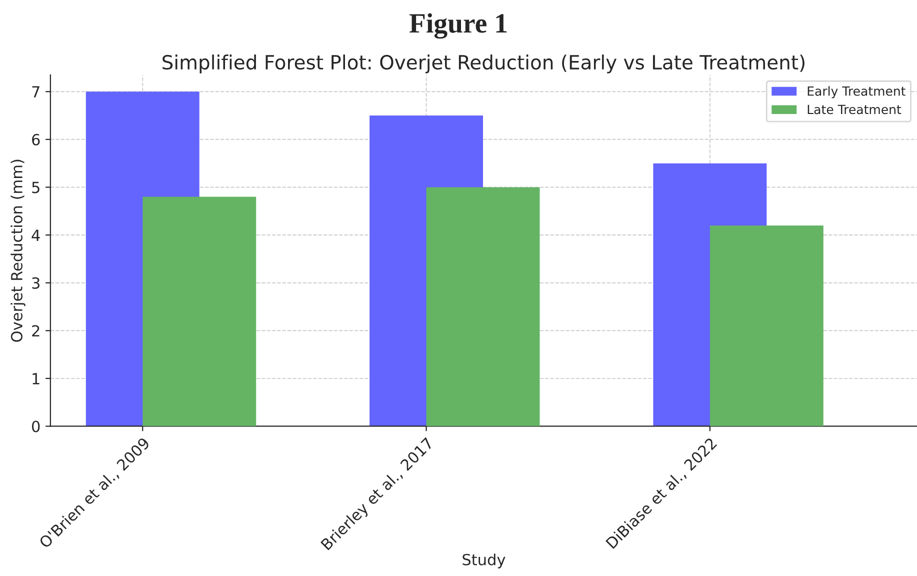  What do you see at coordinates (36, 235) in the screenshot?
I see `y-tick-label: 4` at bounding box center [36, 235].